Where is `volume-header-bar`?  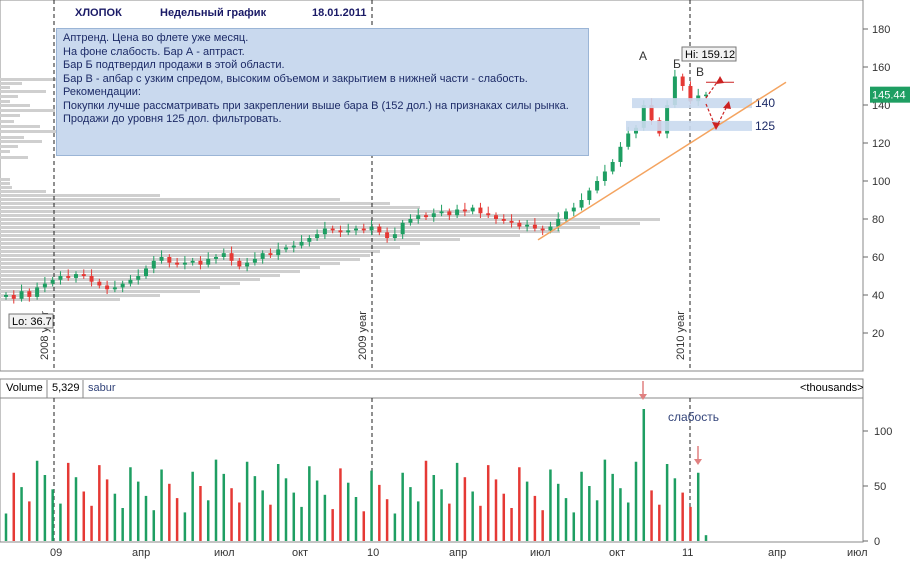 volume-header-bar is located at coordinates (432, 389).